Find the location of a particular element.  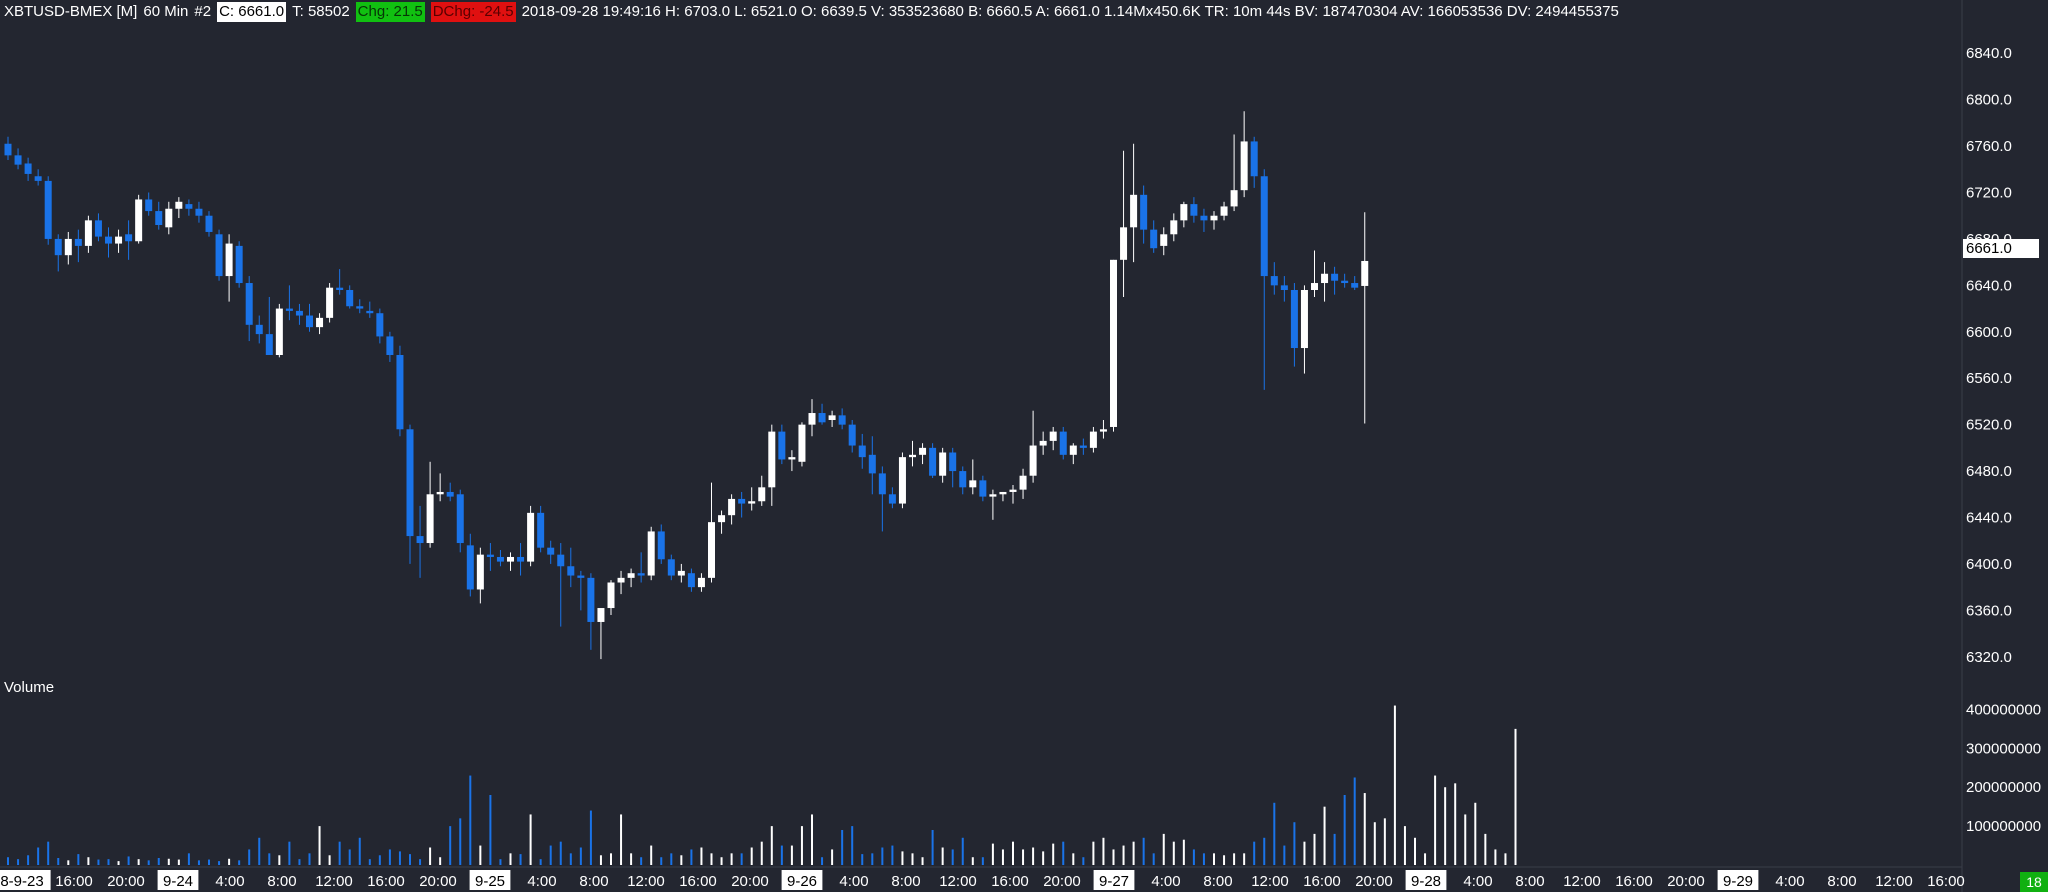

volume-axis-tick-label: 400000000 is located at coordinates (2003, 709).